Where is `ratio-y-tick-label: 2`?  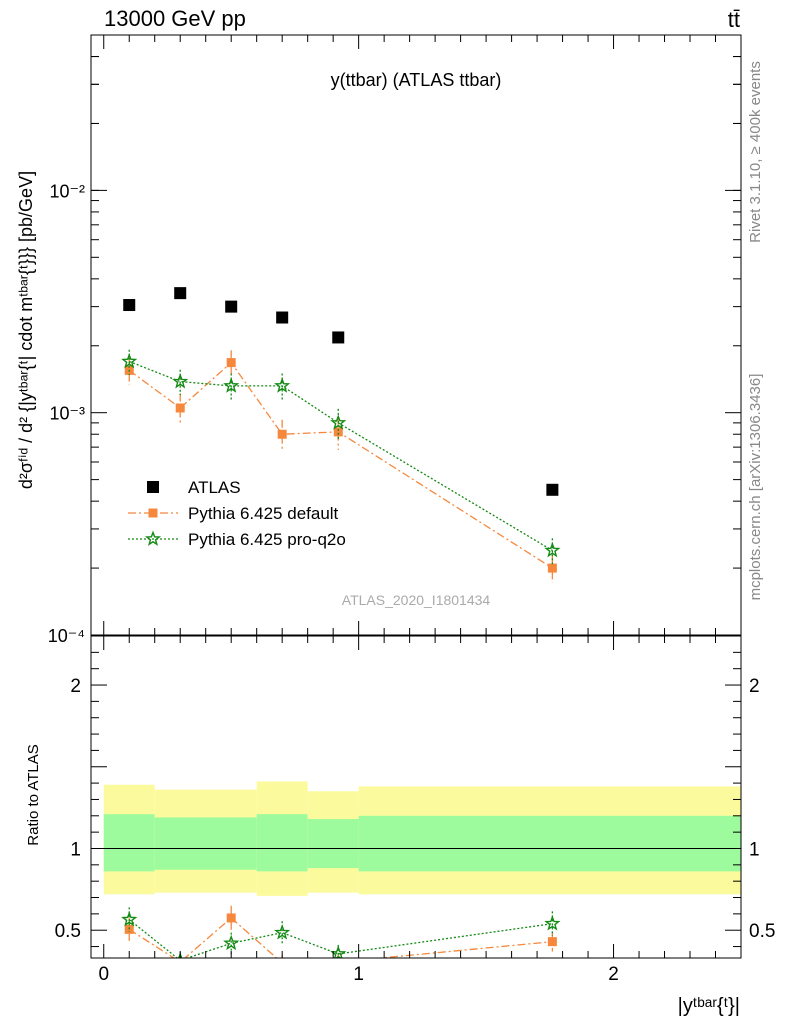
ratio-y-tick-label: 2 is located at coordinates (75, 686).